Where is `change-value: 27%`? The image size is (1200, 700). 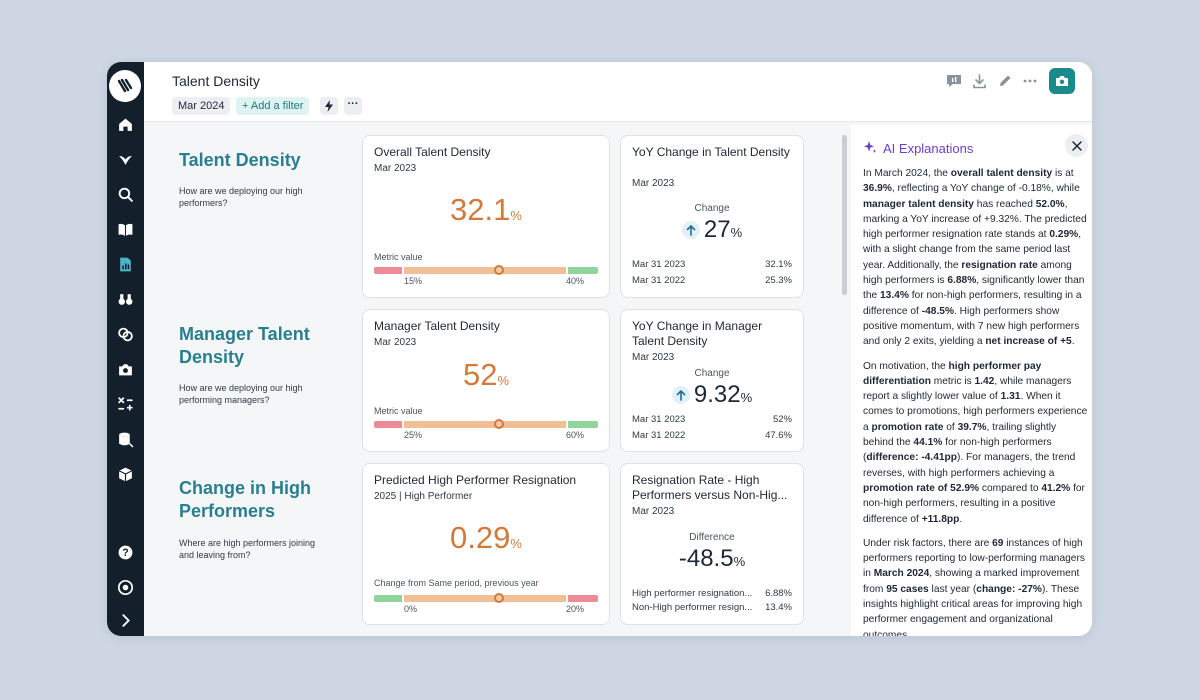 change-value: 27% is located at coordinates (723, 229).